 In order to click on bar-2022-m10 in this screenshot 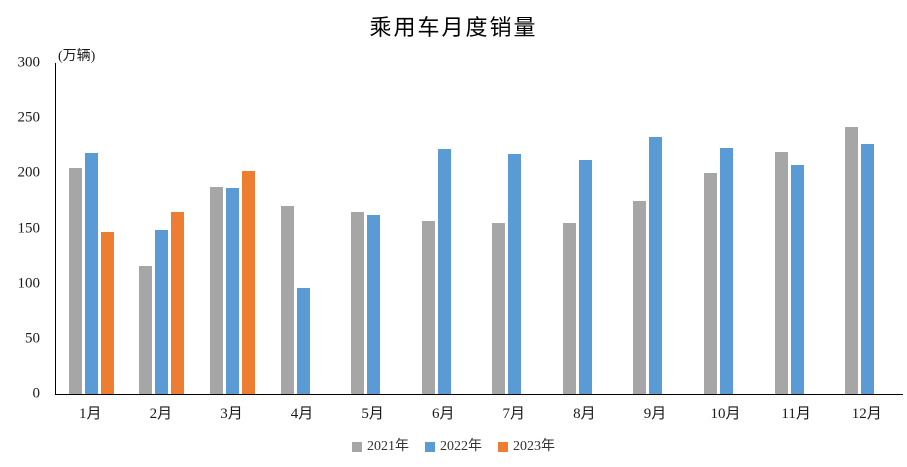, I will do `click(727, 270)`.